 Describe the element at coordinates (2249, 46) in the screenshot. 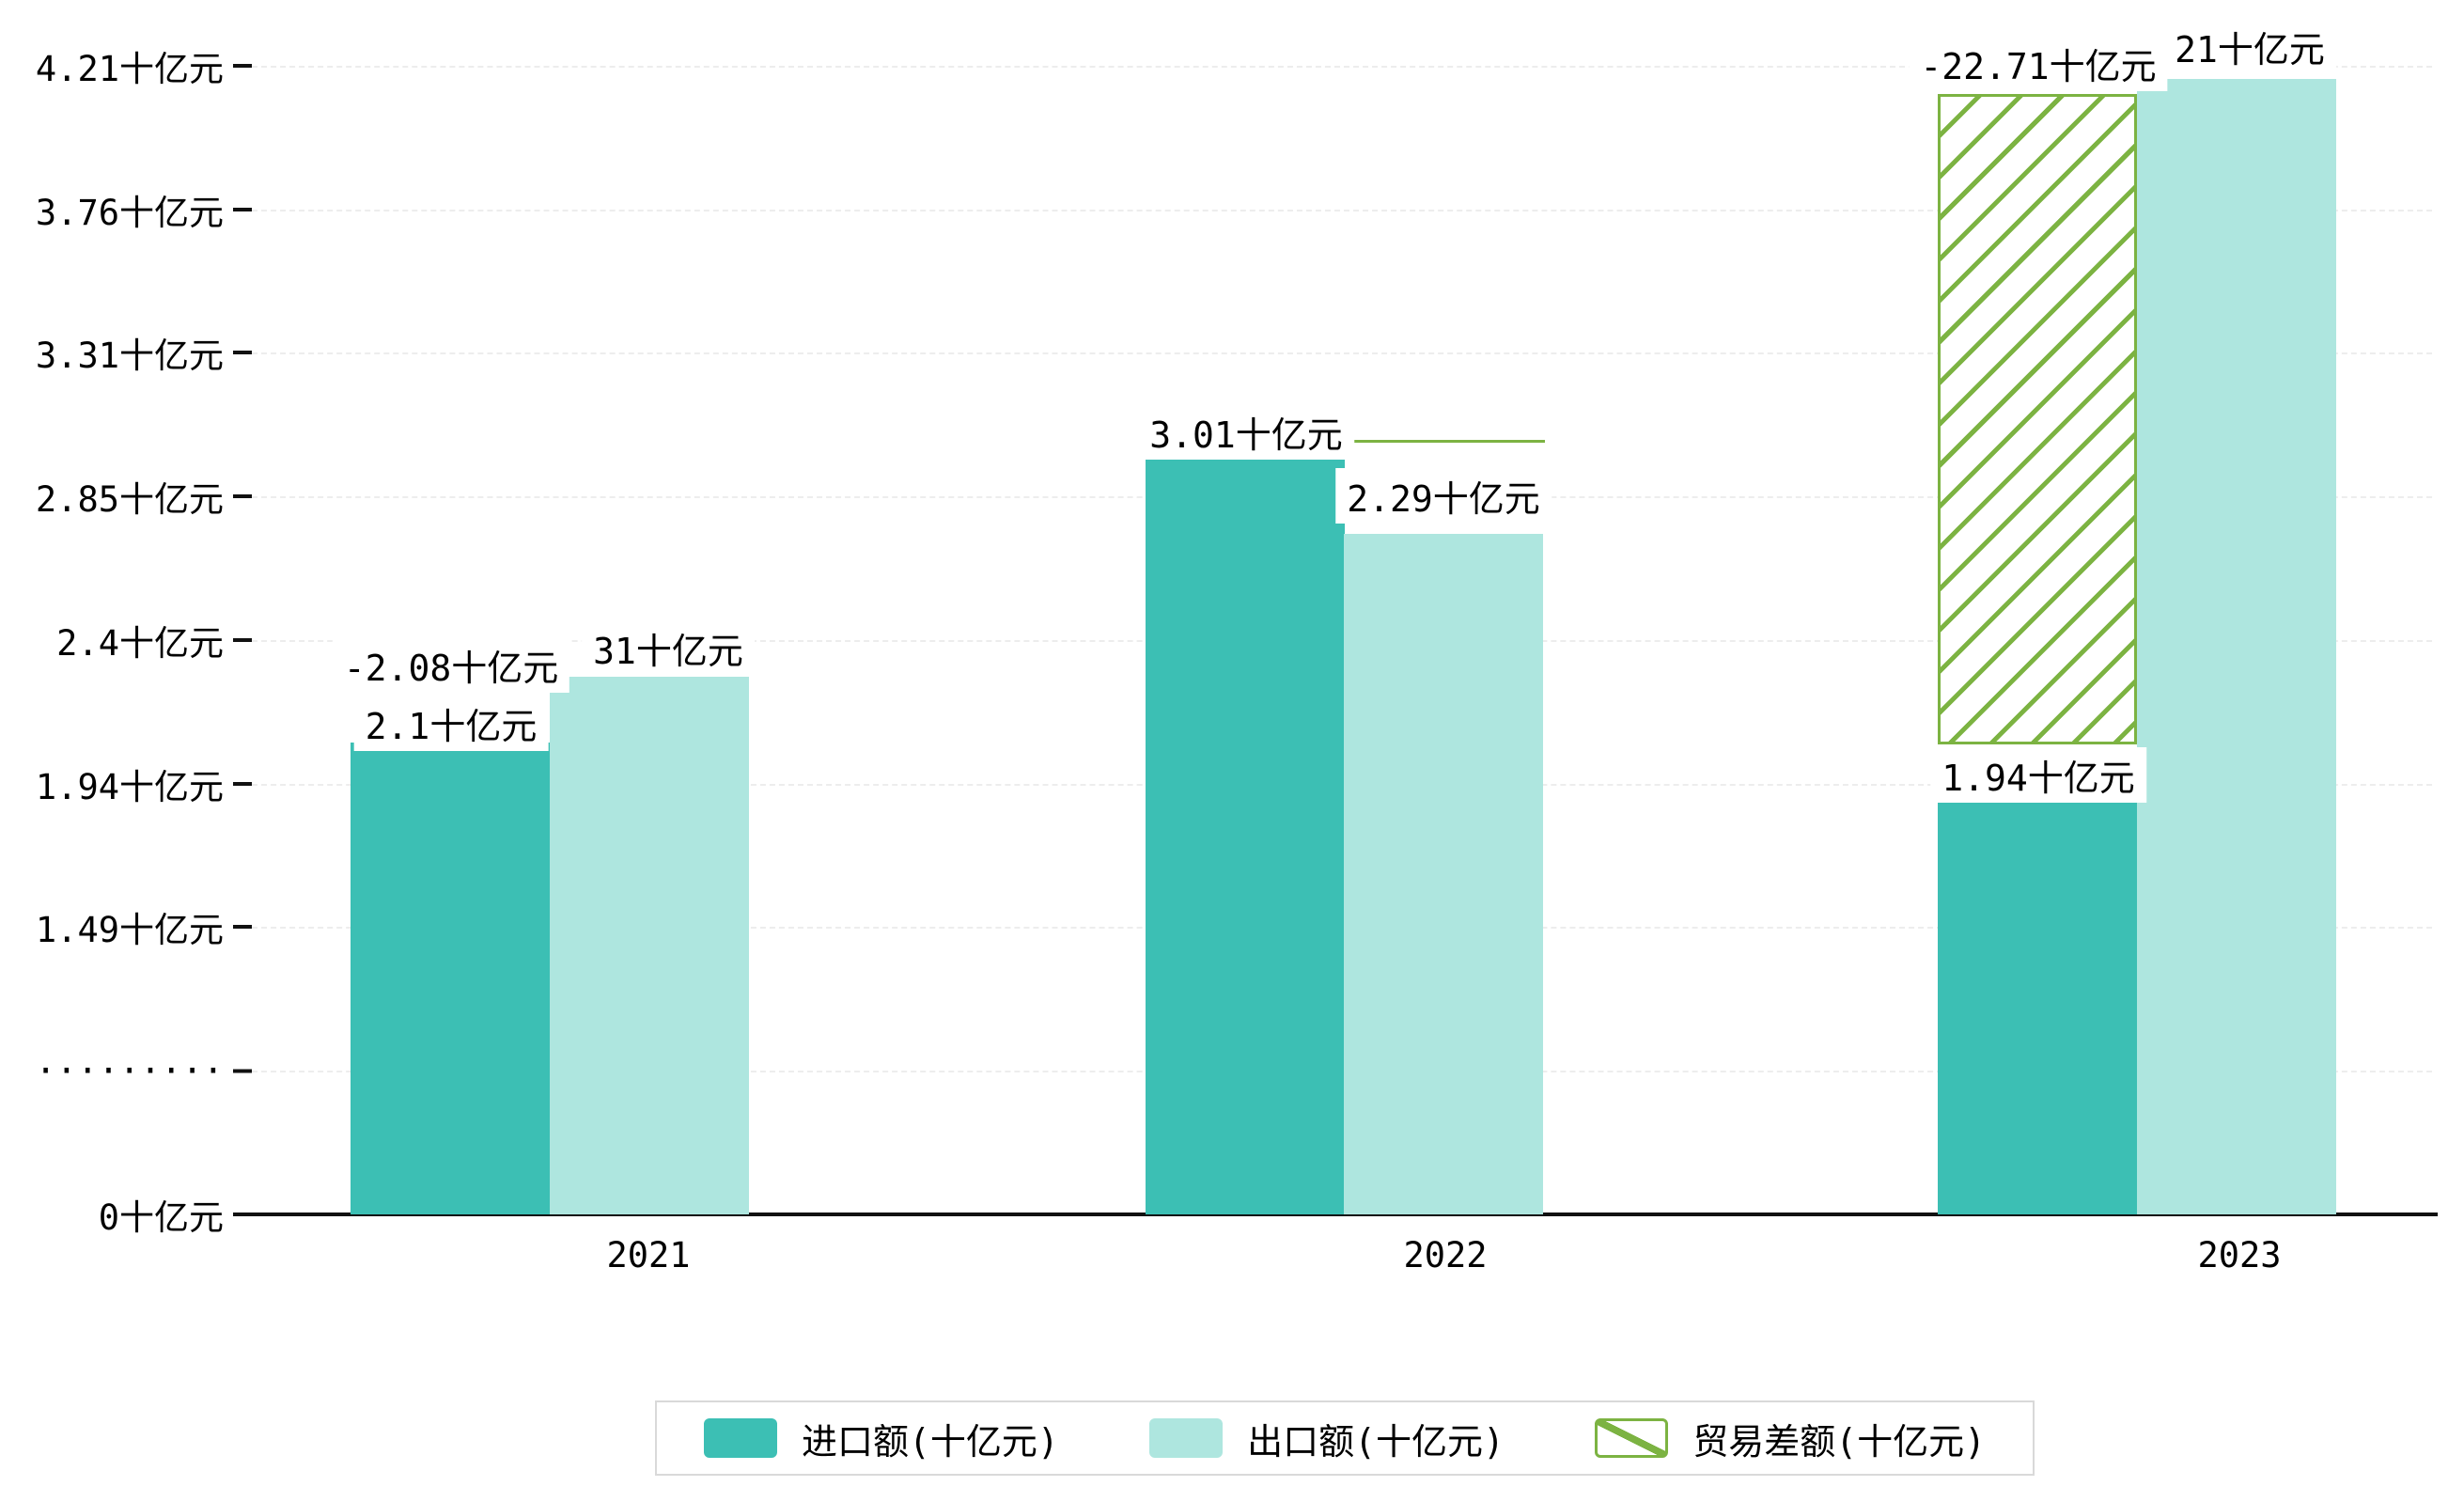

I see `label-export-2023: 21十亿元` at that location.